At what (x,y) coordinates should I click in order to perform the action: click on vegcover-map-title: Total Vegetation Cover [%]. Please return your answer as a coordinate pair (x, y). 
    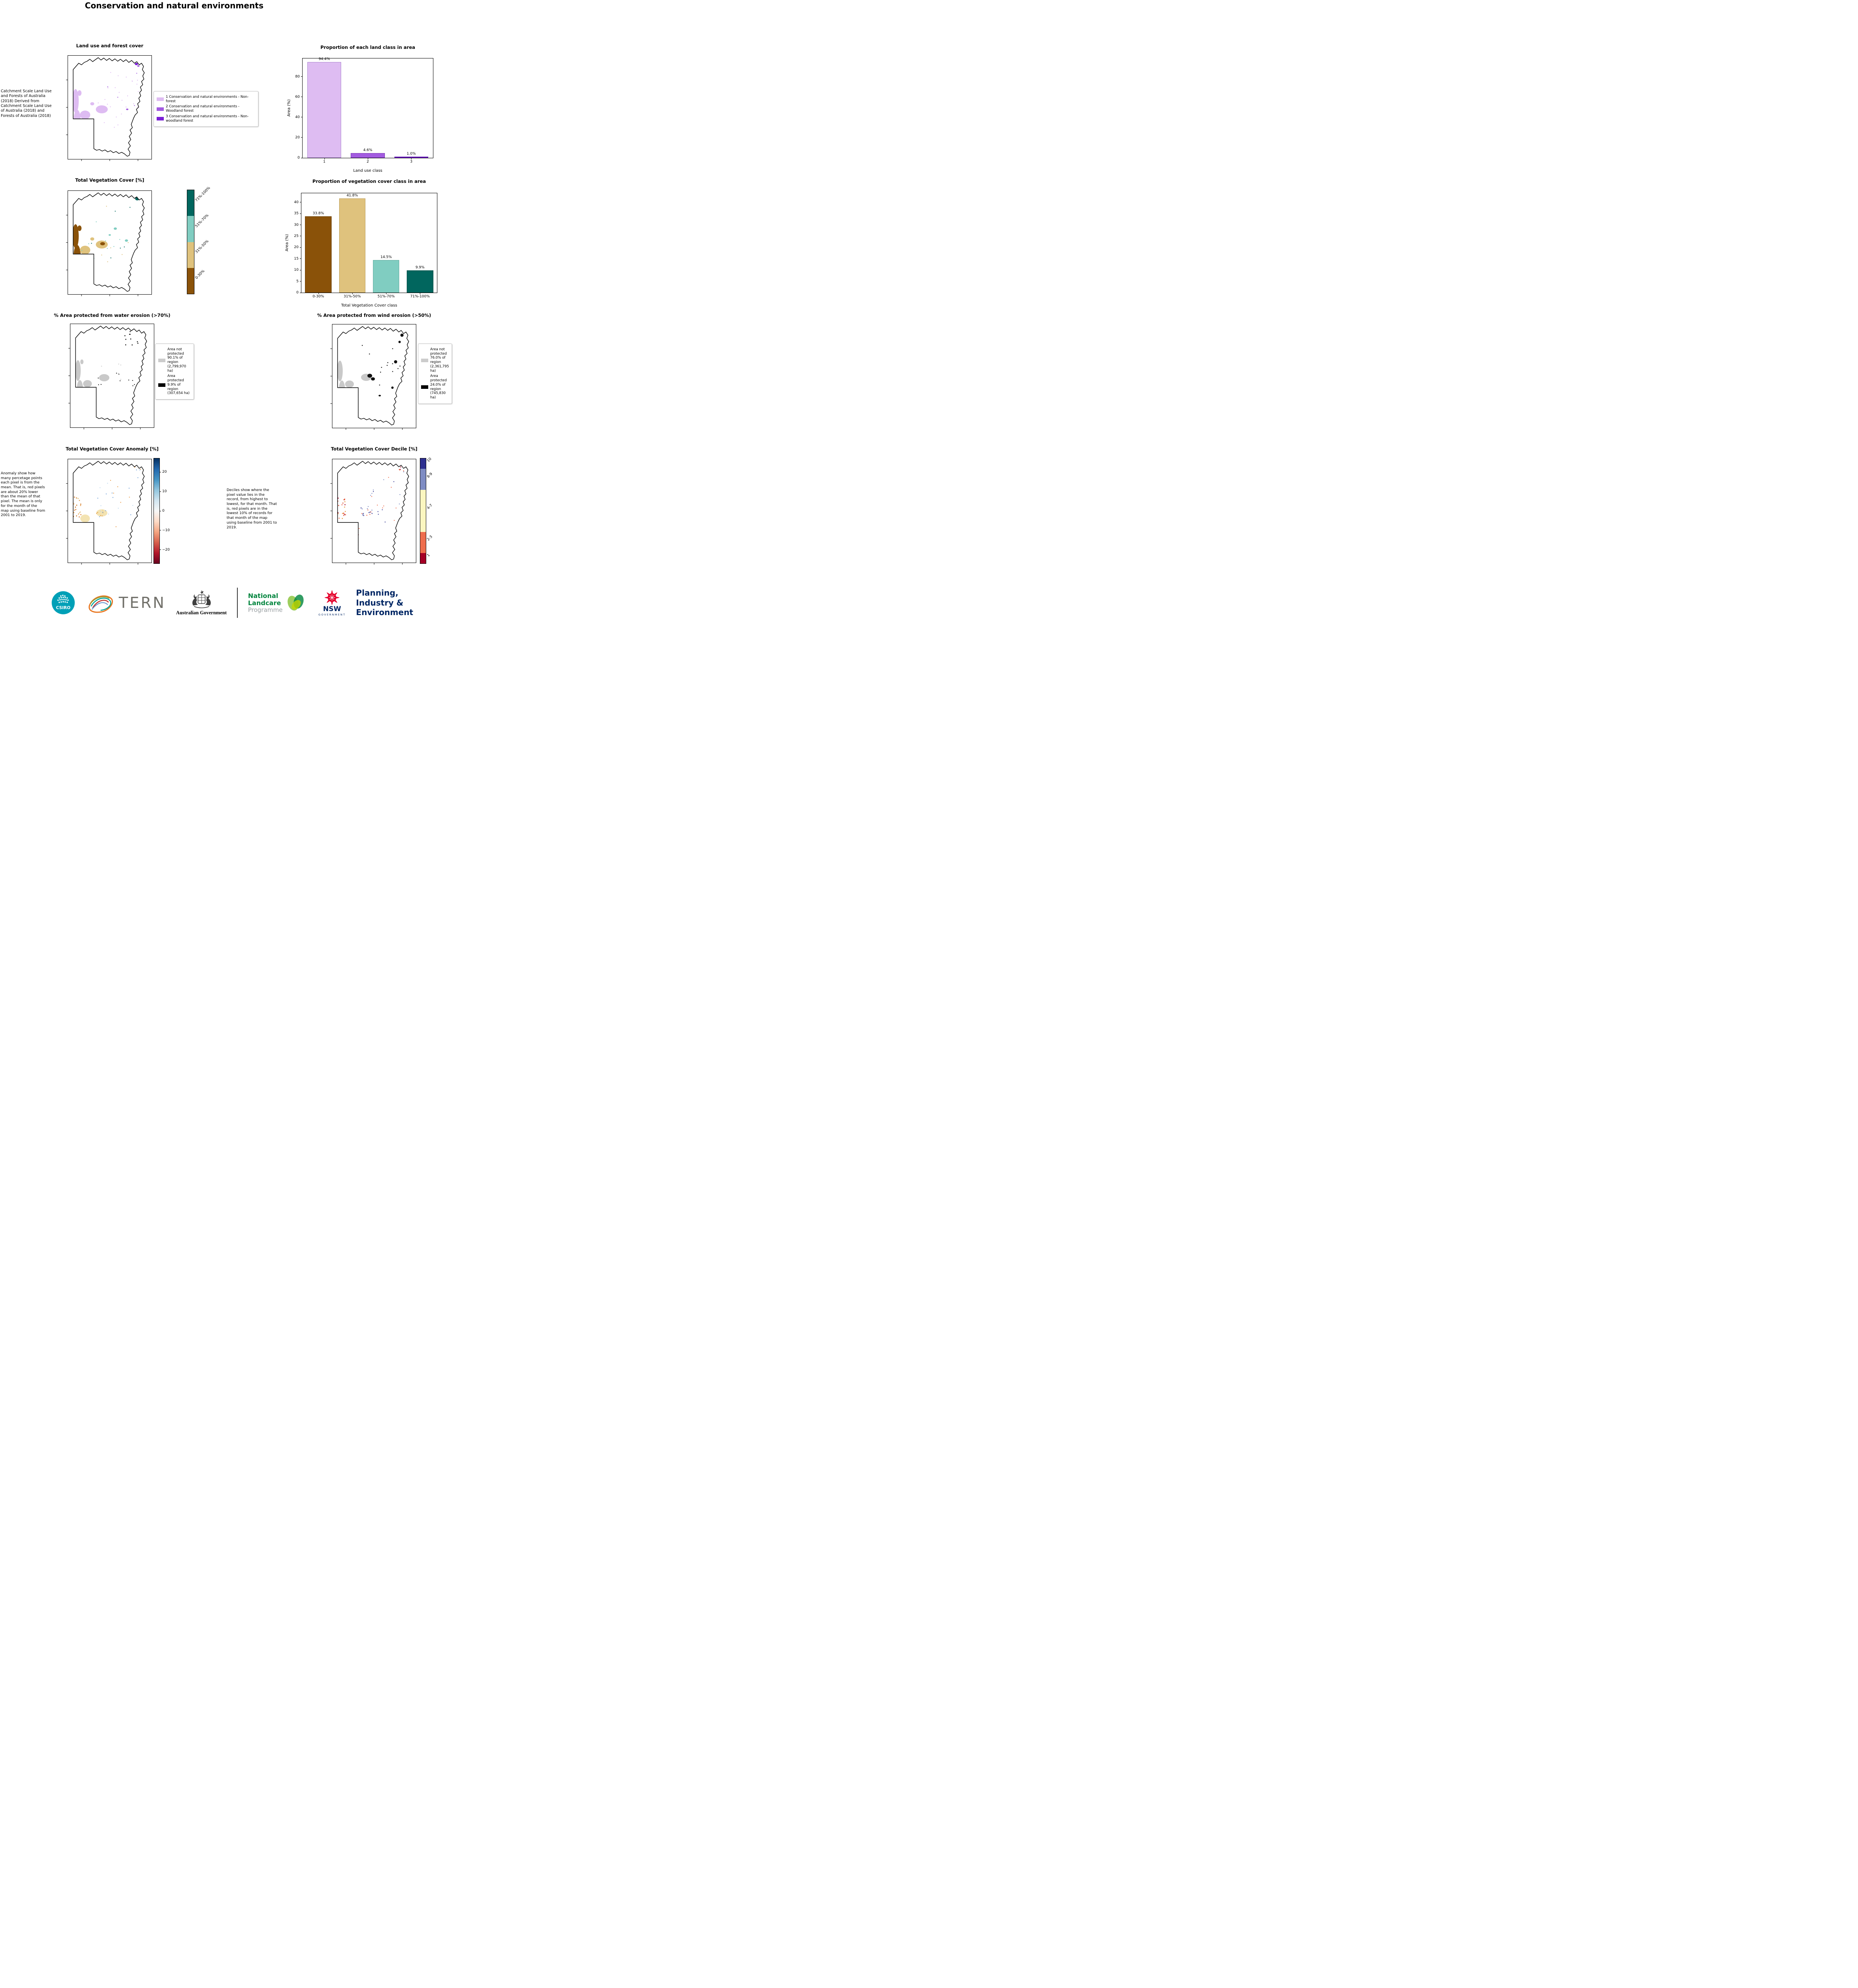
    Looking at the image, I should click on (110, 180).